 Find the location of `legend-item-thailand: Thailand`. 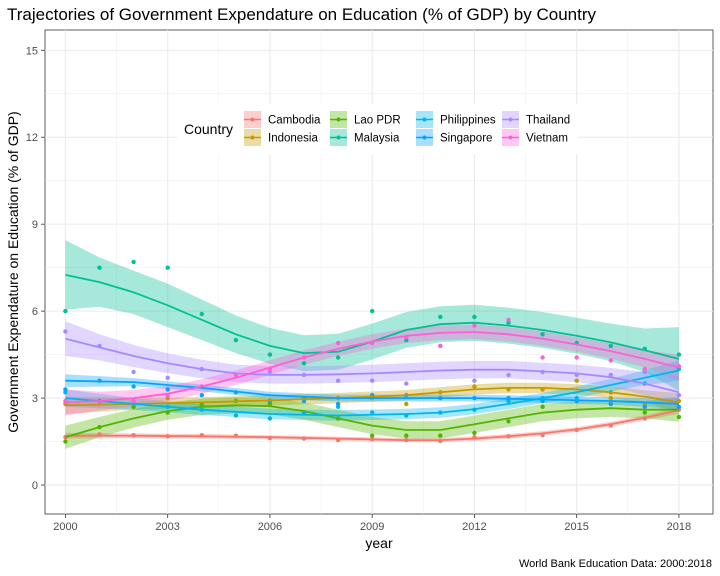

legend-item-thailand: Thailand is located at coordinates (536, 119).